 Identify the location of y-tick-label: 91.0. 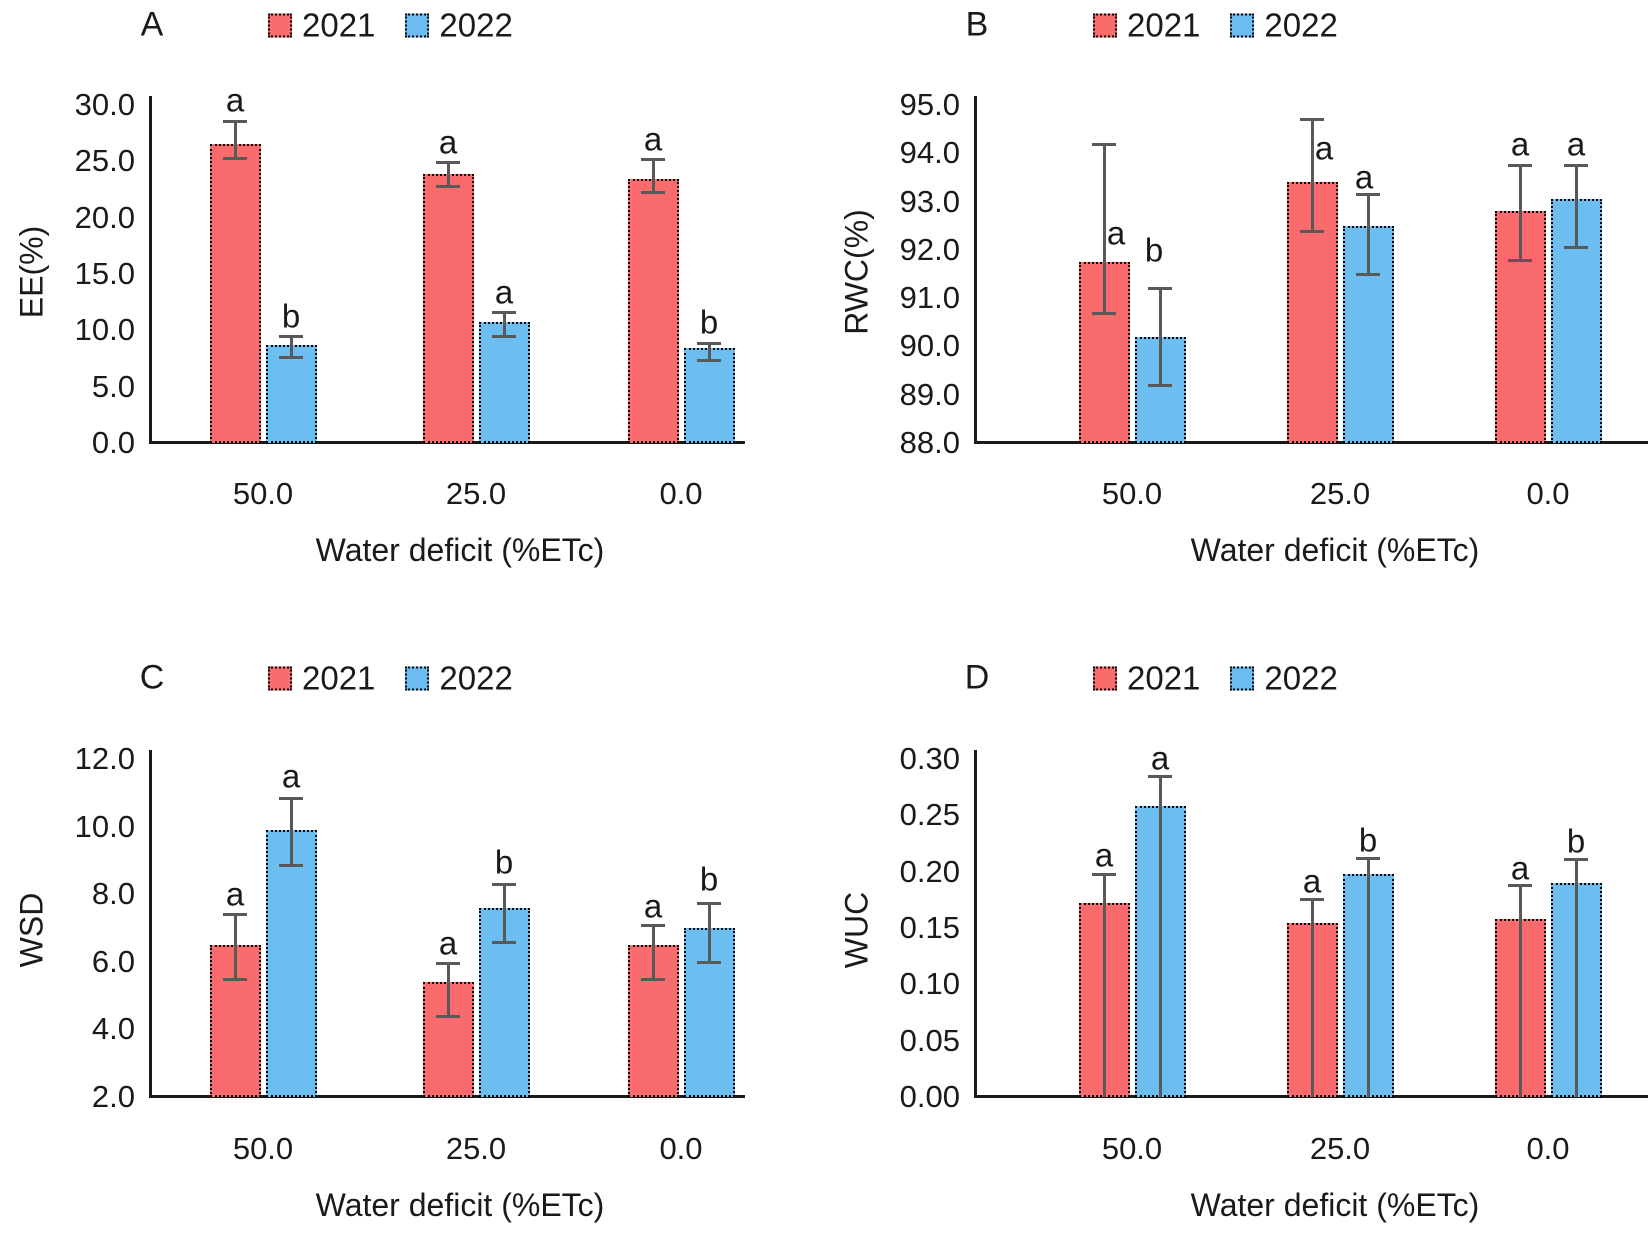
(929, 298).